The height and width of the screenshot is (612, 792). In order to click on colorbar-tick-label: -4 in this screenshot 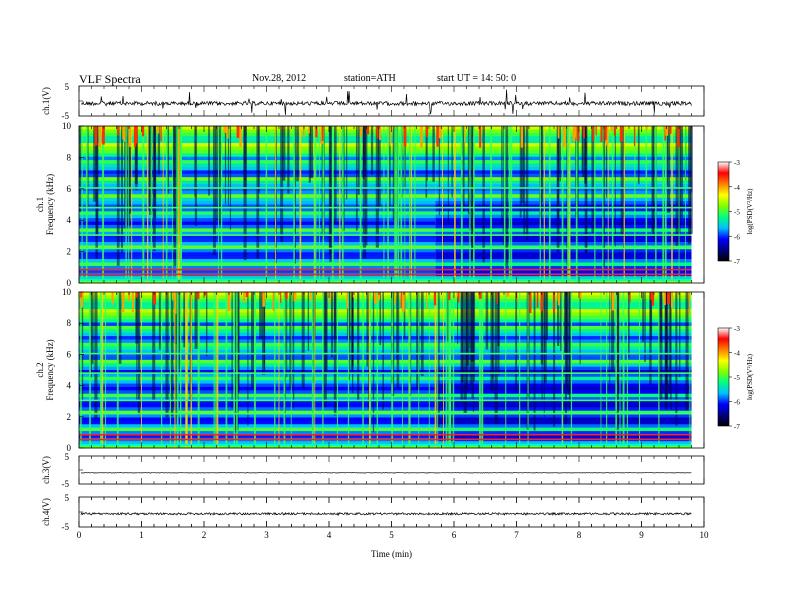, I will do `click(737, 354)`.